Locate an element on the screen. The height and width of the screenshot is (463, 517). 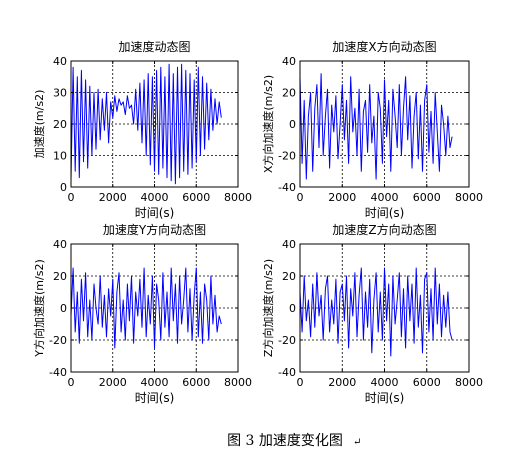
chart-title: 加速度Y方向动态图 is located at coordinates (154, 229).